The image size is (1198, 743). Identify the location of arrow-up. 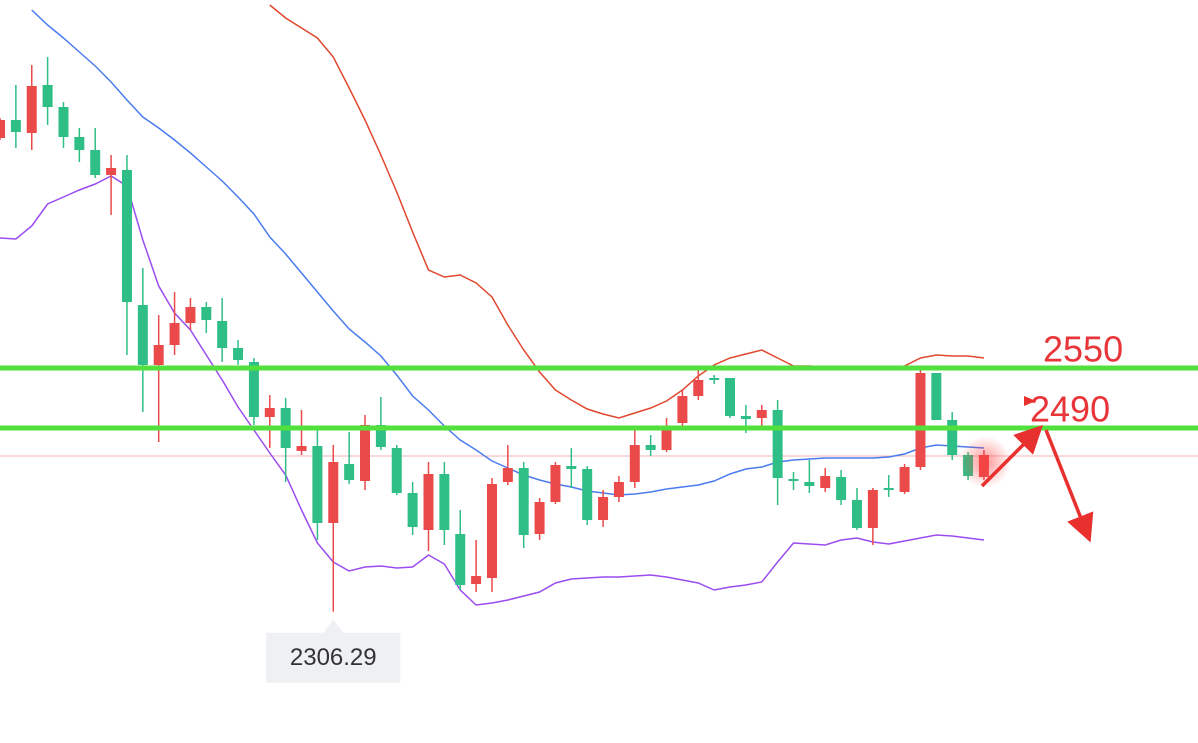
(1011, 456).